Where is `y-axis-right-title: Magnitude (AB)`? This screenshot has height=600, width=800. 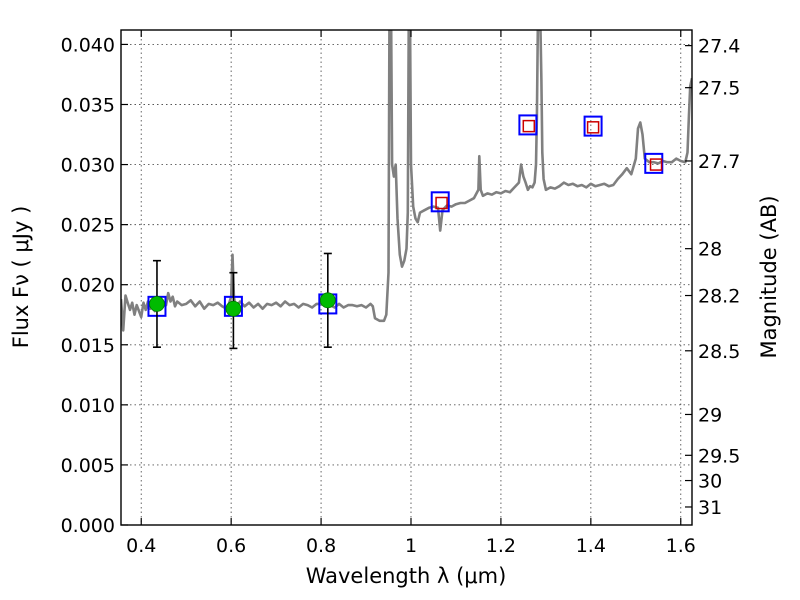
y-axis-right-title: Magnitude (AB) is located at coordinates (769, 276).